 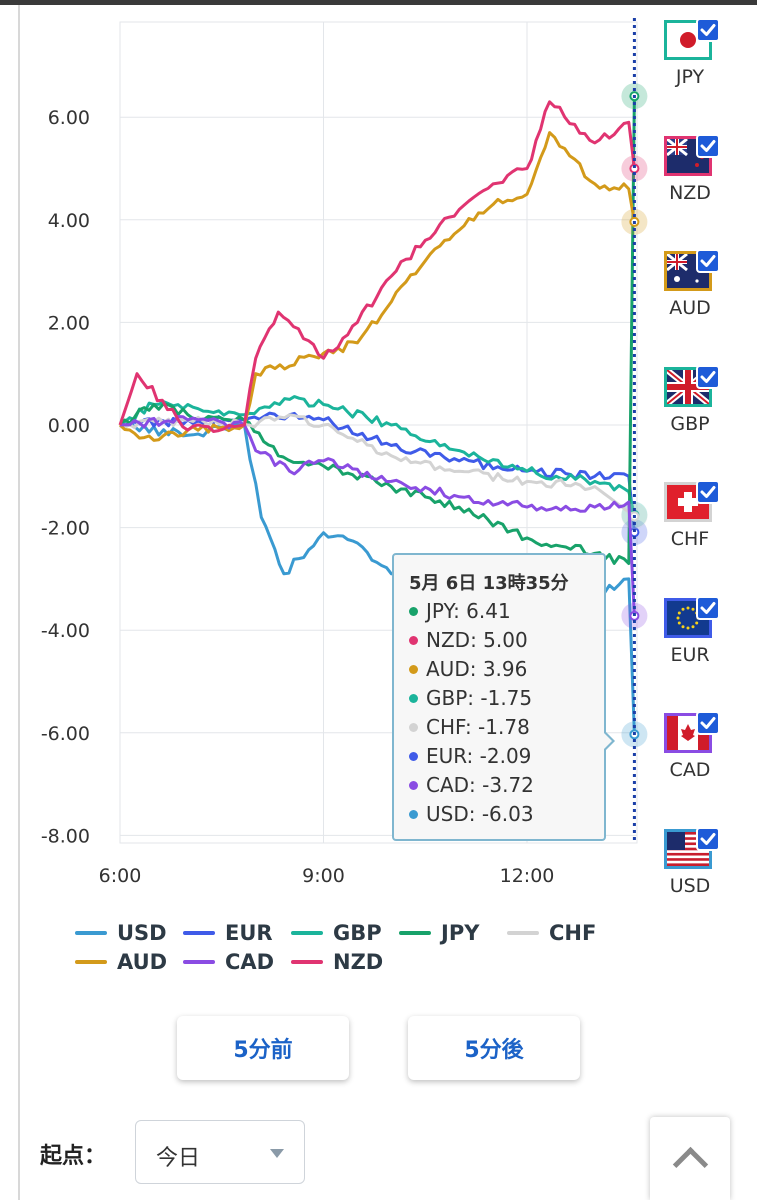 I want to click on y-tick-label: 2.00, so click(x=69, y=323).